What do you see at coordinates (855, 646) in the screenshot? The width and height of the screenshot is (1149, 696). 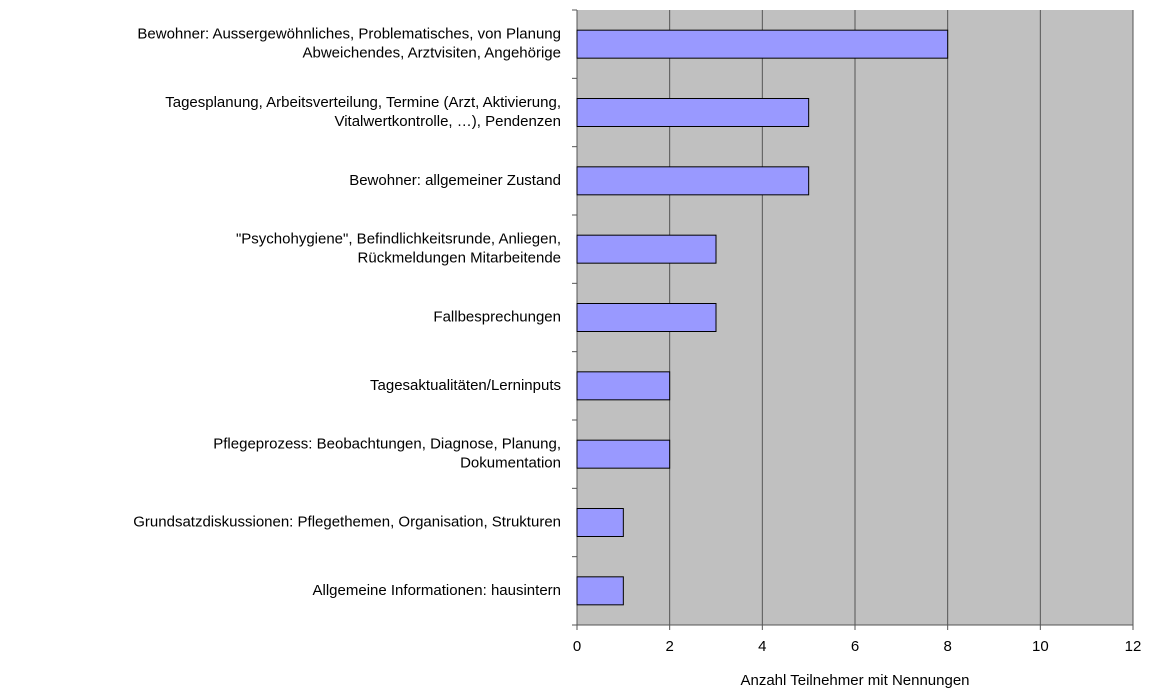 I see `x-tick-label: 6` at bounding box center [855, 646].